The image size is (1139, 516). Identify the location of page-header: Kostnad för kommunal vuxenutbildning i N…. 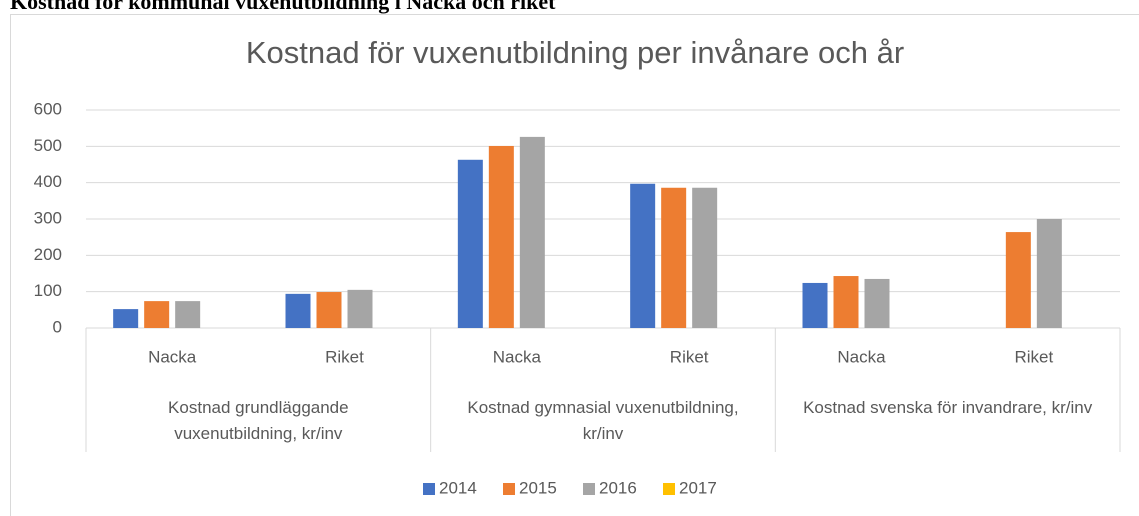
(283, 7).